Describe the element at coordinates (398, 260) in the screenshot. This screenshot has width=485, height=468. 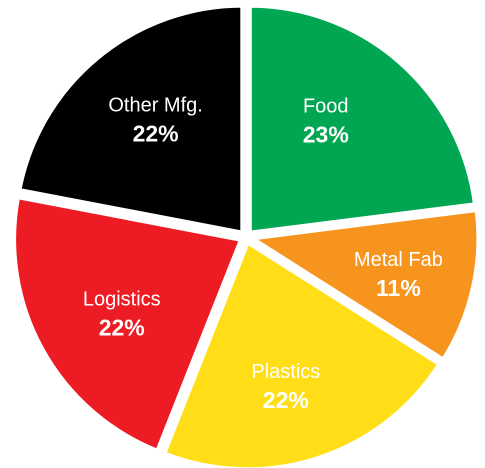
I see `slice-label-metal-fab: Metal Fab` at that location.